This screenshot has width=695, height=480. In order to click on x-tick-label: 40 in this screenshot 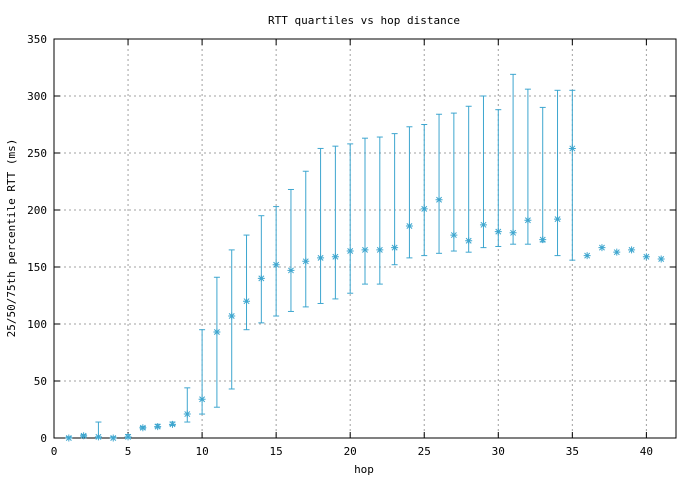, I will do `click(646, 451)`.